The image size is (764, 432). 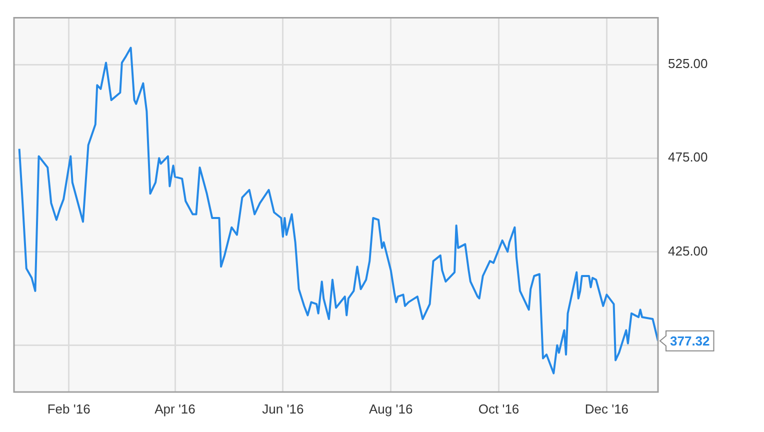 What do you see at coordinates (175, 408) in the screenshot?
I see `x-tick-label: Apr '16` at bounding box center [175, 408].